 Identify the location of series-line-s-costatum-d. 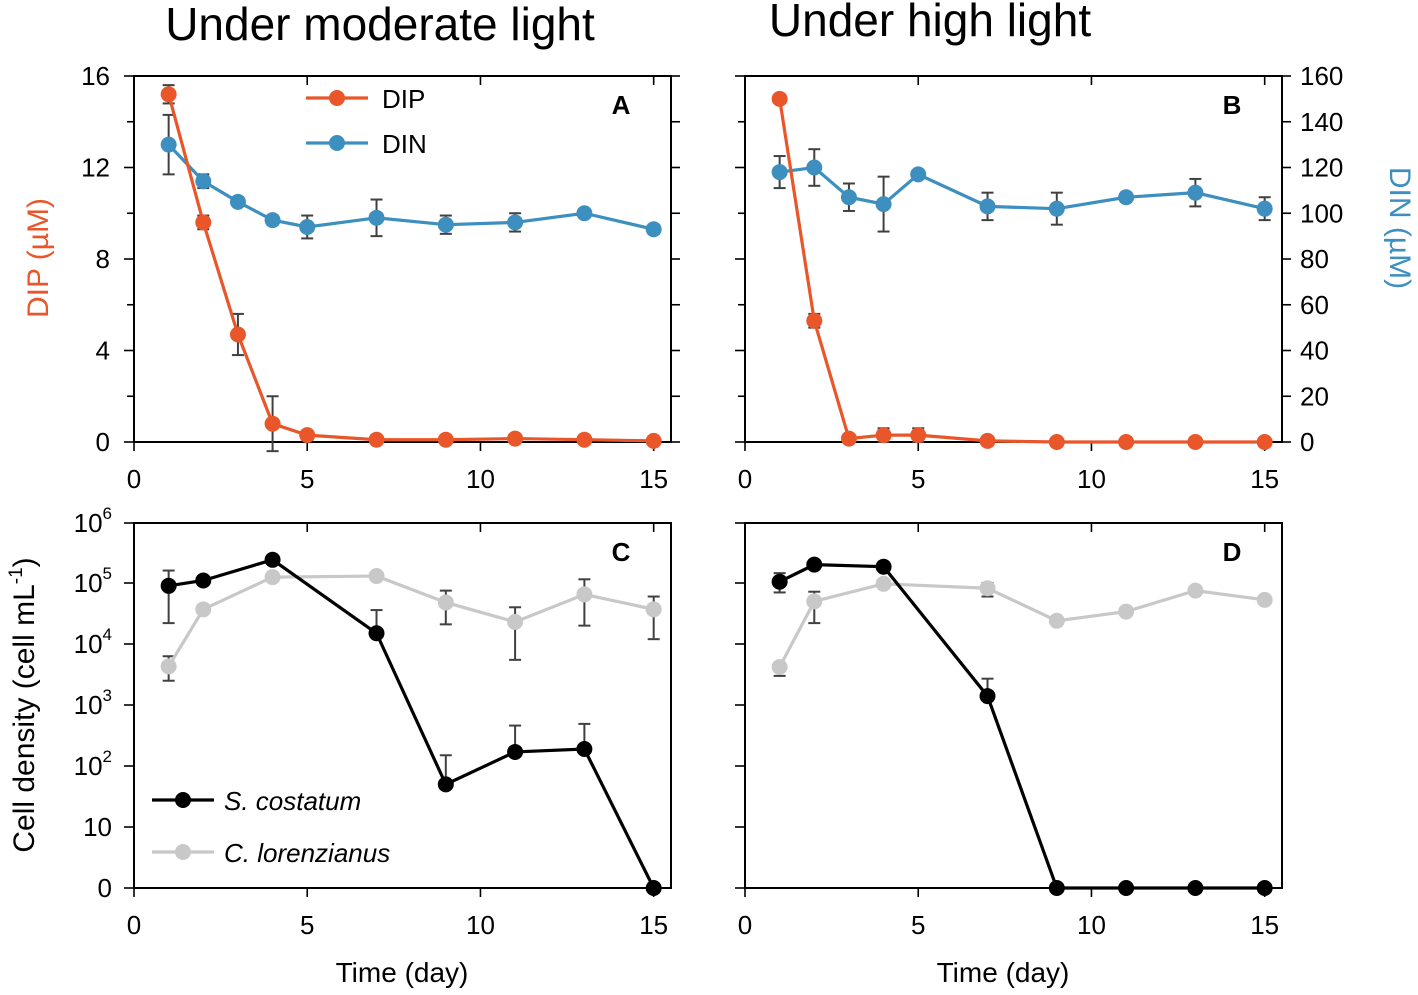
(1021, 726).